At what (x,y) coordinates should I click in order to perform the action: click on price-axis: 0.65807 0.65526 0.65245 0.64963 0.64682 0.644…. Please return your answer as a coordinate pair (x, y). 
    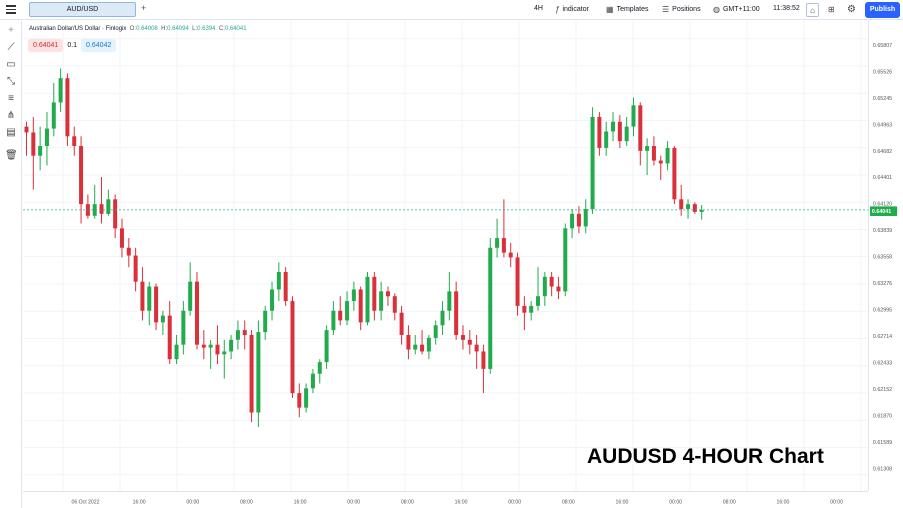
    Looking at the image, I should click on (885, 256).